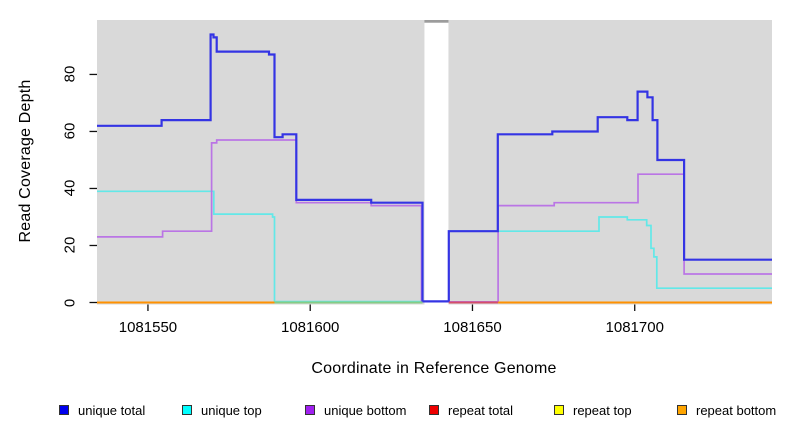 This screenshot has height=432, width=792. I want to click on mask-region-band, so click(436, 163).